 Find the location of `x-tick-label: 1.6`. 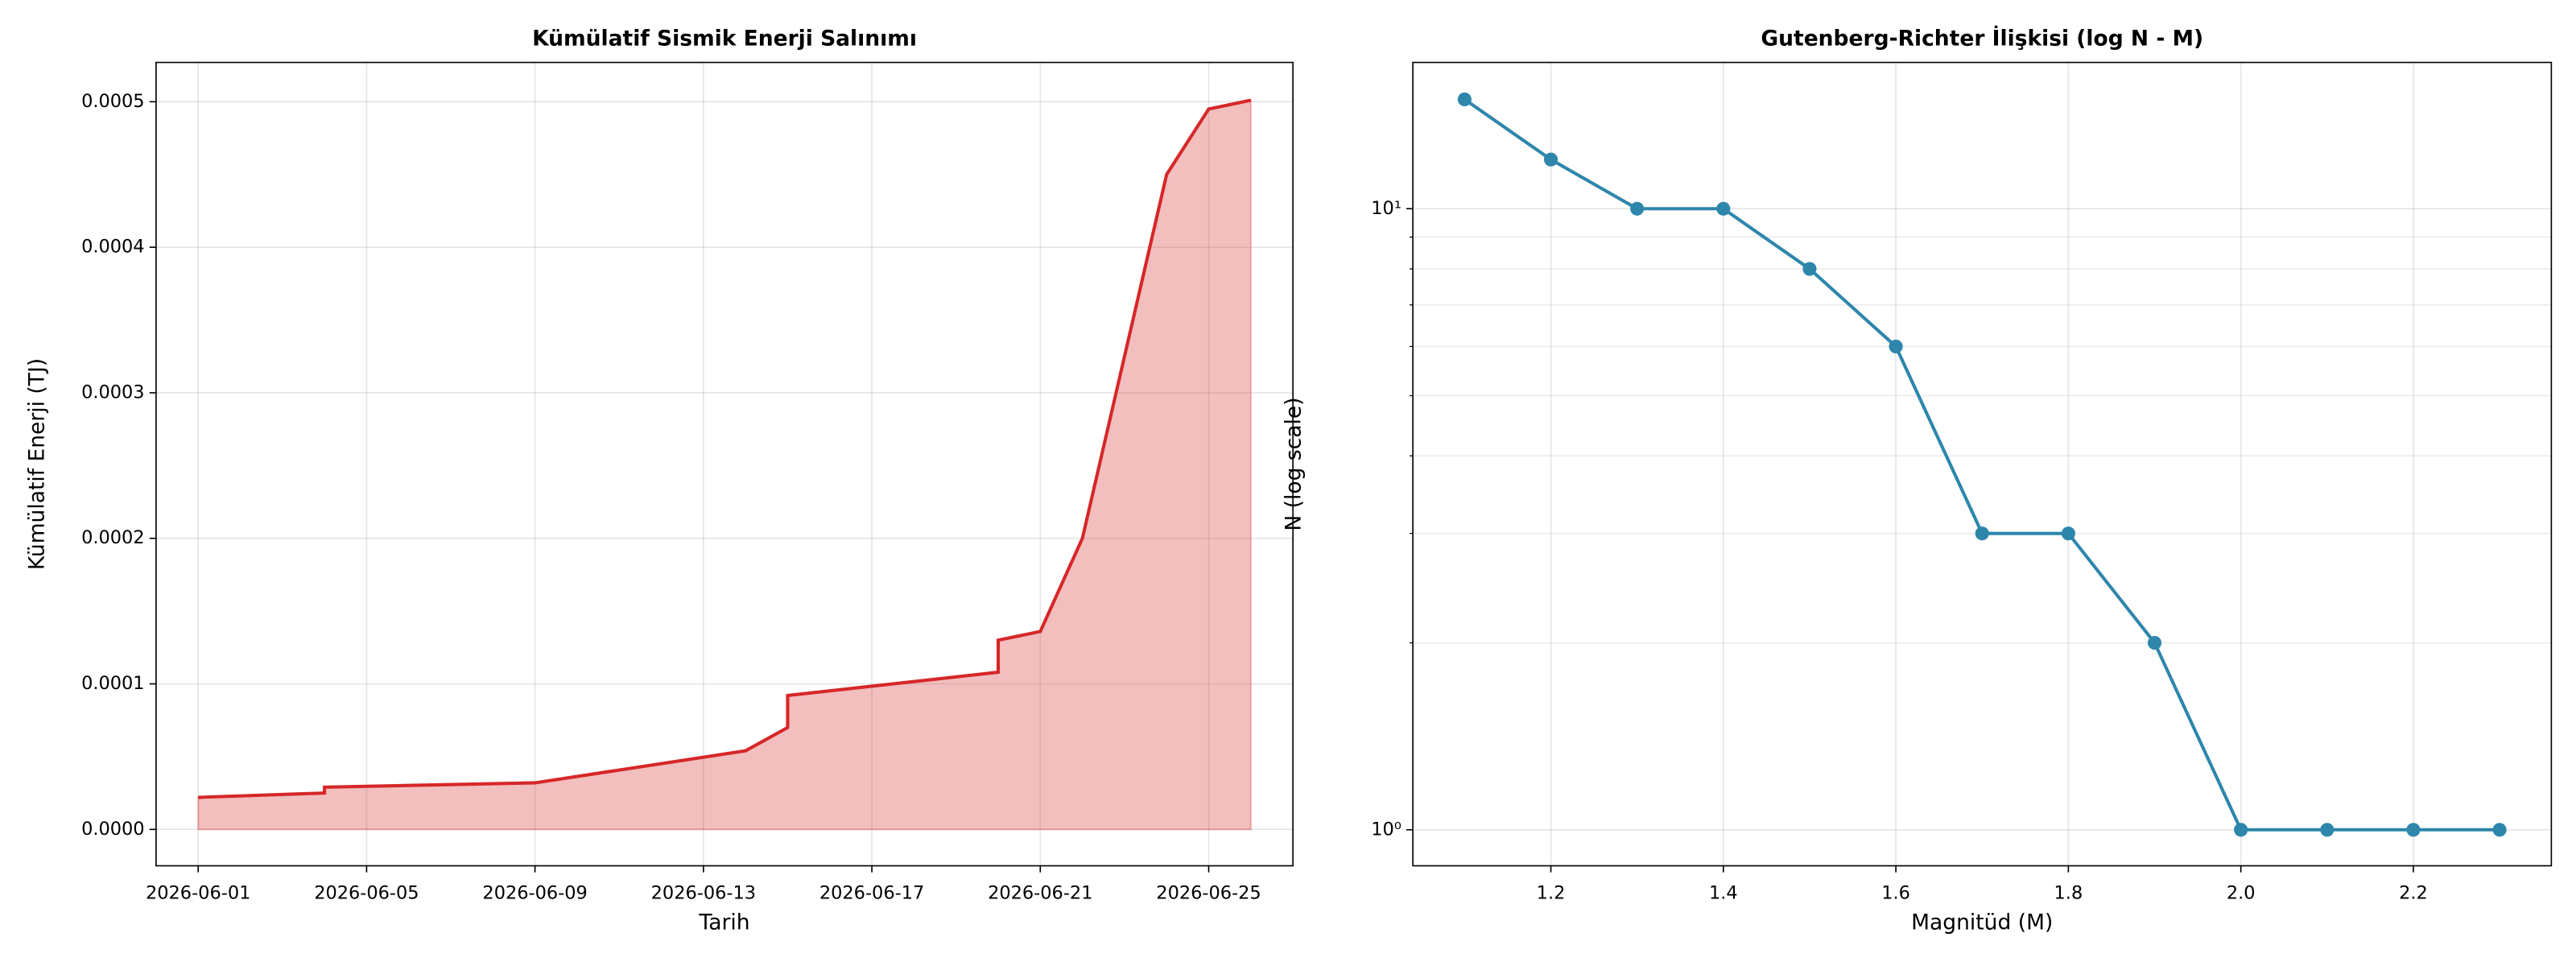

x-tick-label: 1.6 is located at coordinates (1895, 893).